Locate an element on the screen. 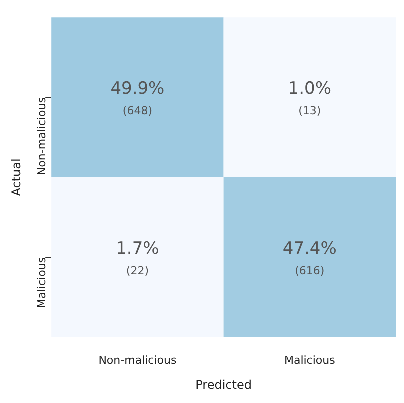  y-axis-title: Actual is located at coordinates (16, 177).